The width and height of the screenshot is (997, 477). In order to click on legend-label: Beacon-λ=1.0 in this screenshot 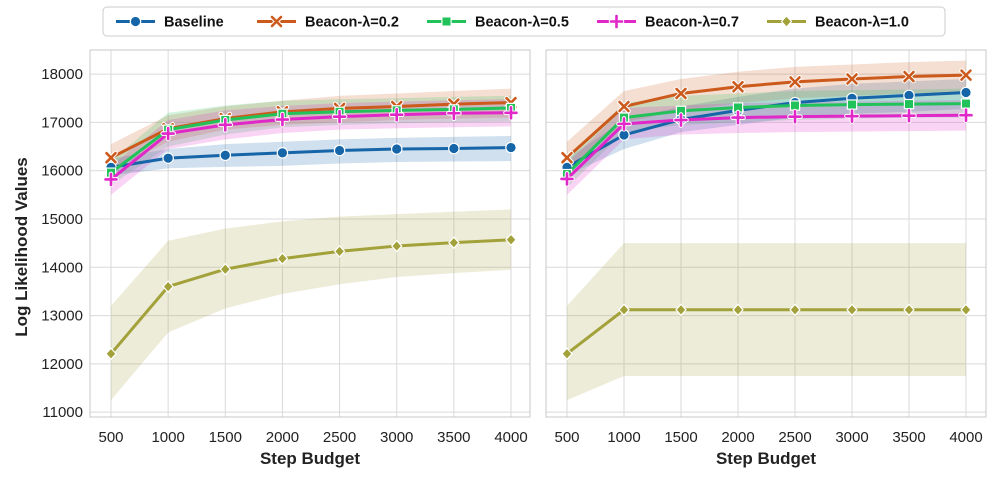, I will do `click(862, 23)`.